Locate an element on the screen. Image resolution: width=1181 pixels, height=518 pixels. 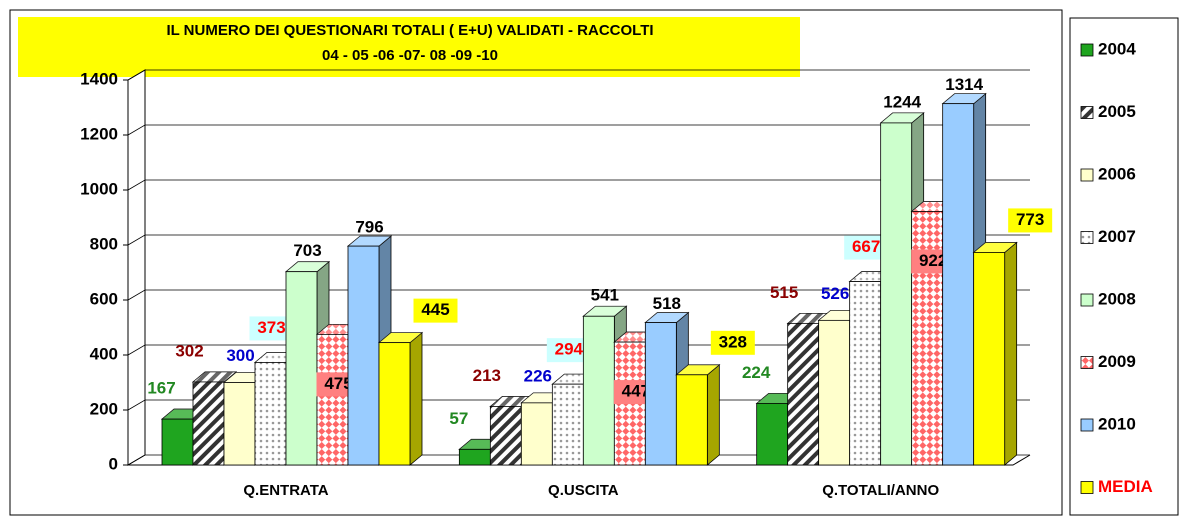
value-label: 224 is located at coordinates (756, 372).